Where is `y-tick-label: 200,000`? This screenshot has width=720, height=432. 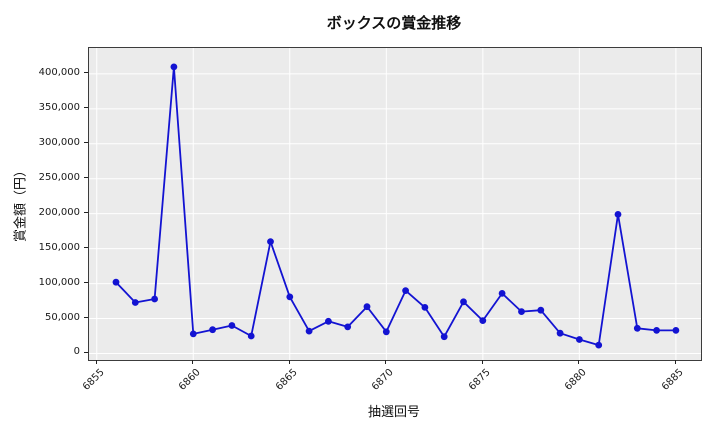 y-tick-label: 200,000 is located at coordinates (59, 212).